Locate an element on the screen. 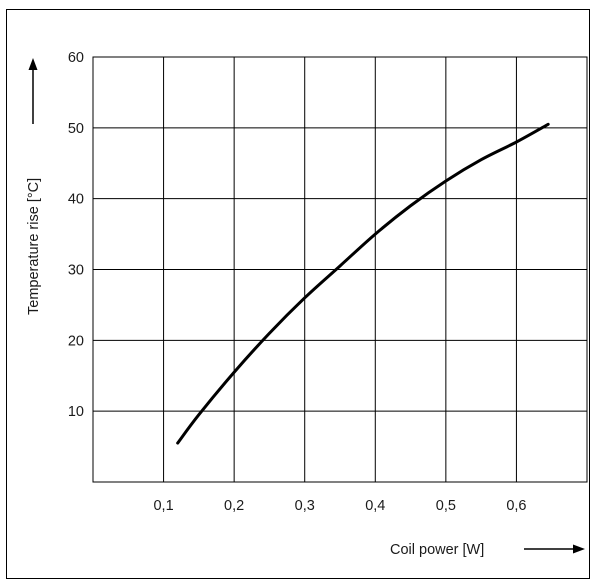  y-tick-label: 30 is located at coordinates (76, 271).